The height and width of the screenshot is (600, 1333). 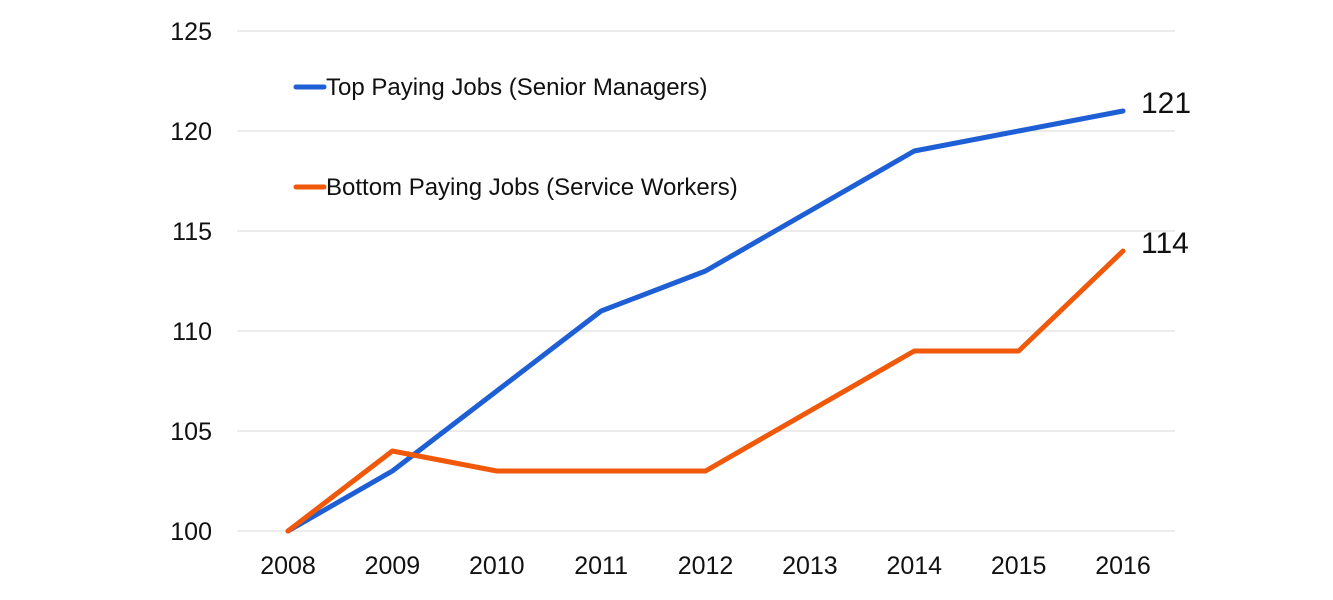 What do you see at coordinates (191, 432) in the screenshot?
I see `y-tick-label: 105` at bounding box center [191, 432].